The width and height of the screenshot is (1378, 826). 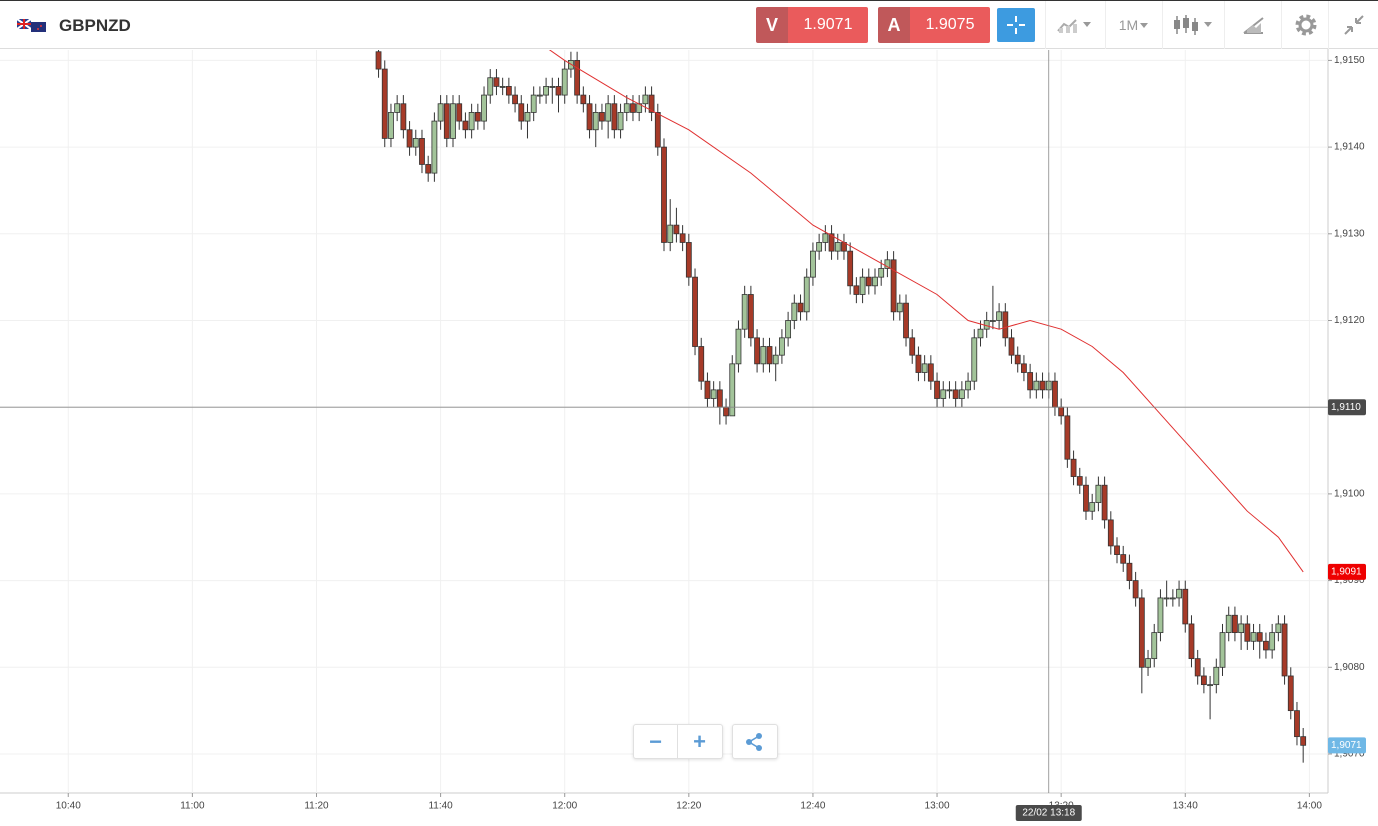 I want to click on x-tick-label: 12:40, so click(x=812, y=806).